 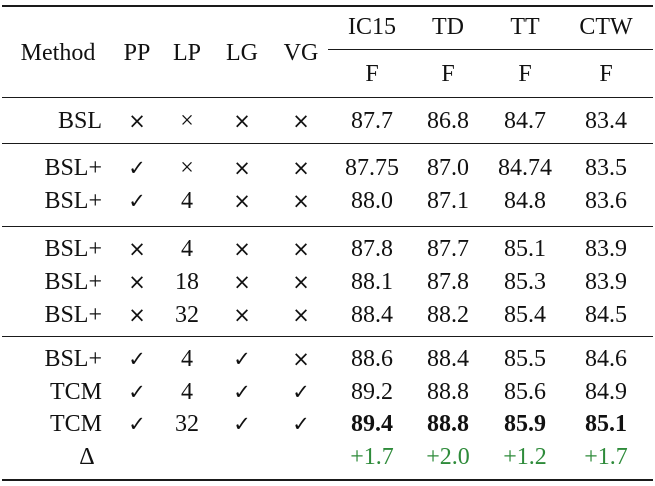 What do you see at coordinates (525, 315) in the screenshot?
I see `row-tt-score: 85.4` at bounding box center [525, 315].